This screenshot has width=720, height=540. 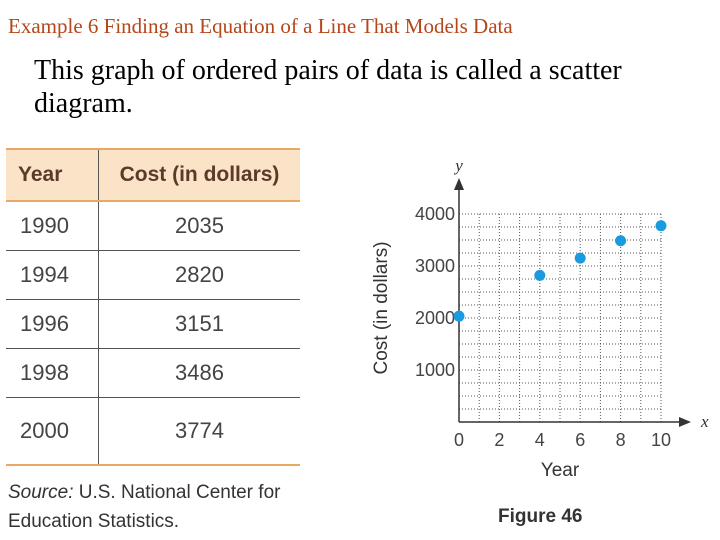 I want to click on x-tick-label: 8, so click(x=621, y=440).